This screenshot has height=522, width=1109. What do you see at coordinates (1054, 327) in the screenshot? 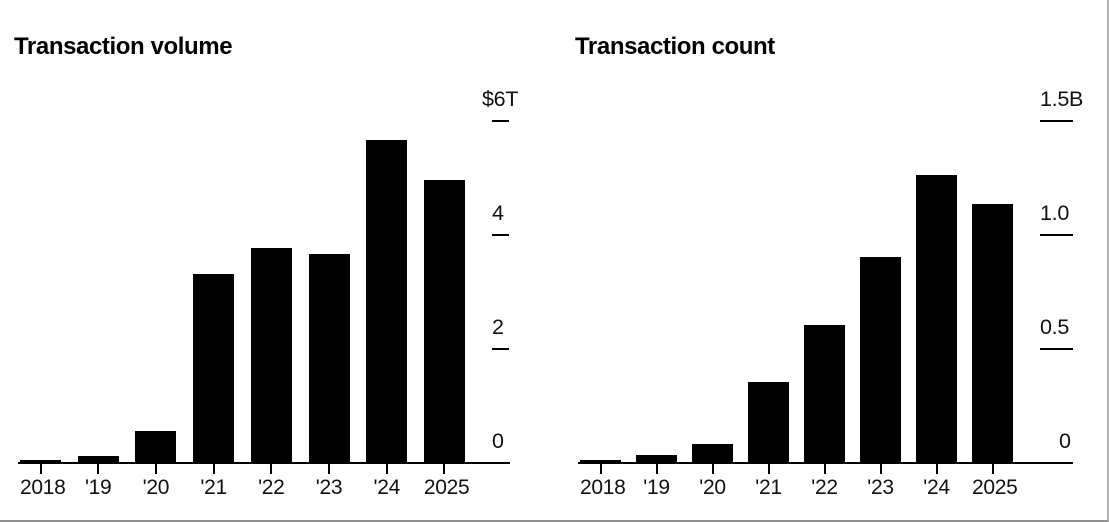
I see `y-label-0.5: 0.5` at bounding box center [1054, 327].